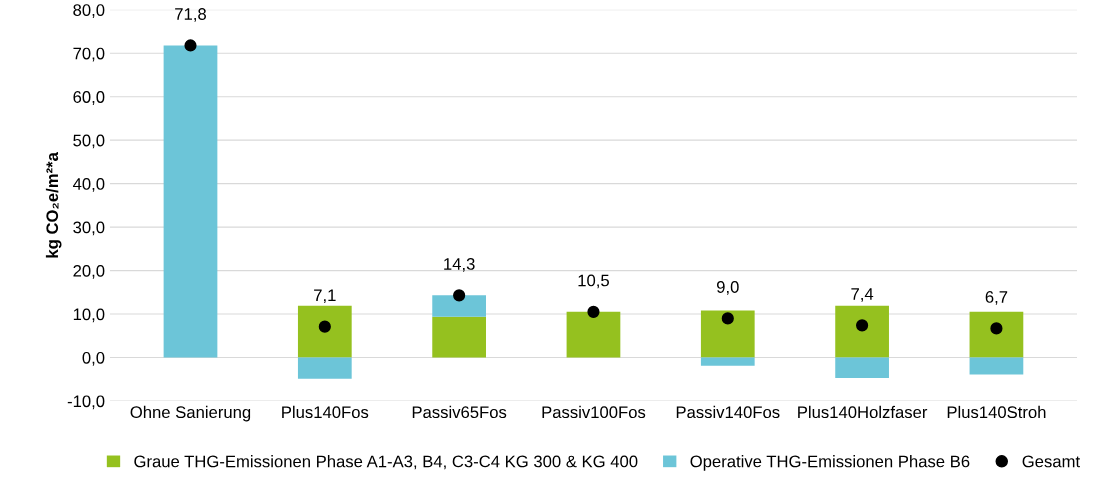  What do you see at coordinates (89, 228) in the screenshot?
I see `y-tick-label: 30,0` at bounding box center [89, 228].